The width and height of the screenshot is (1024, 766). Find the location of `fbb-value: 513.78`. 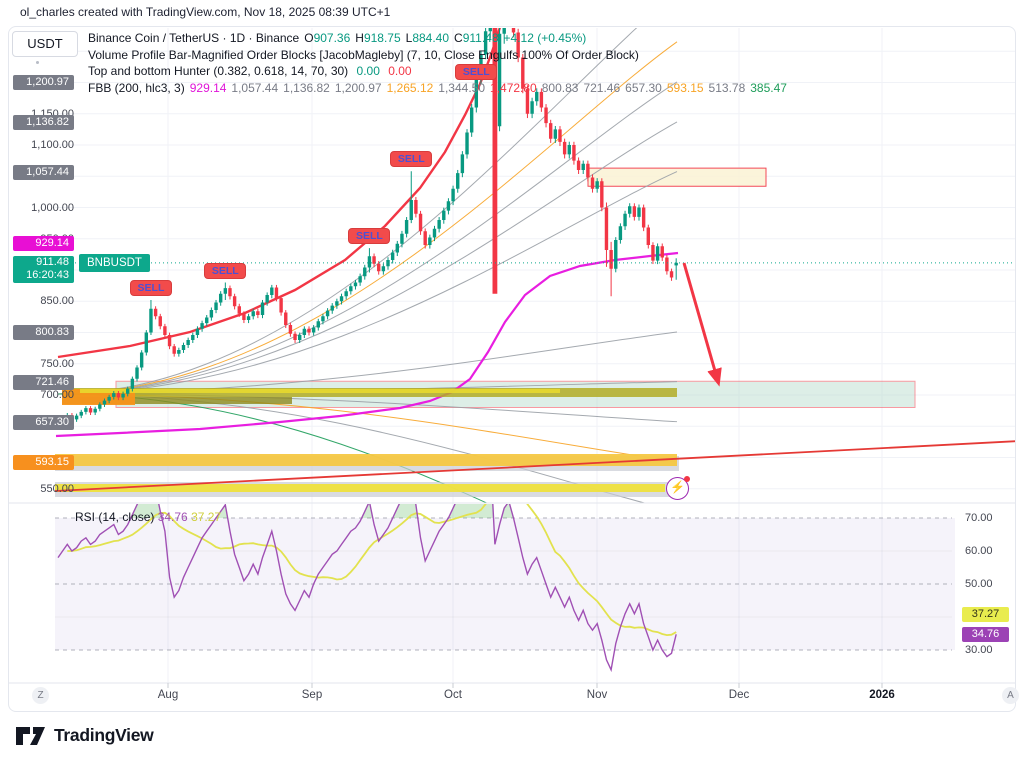

fbb-value: 513.78 is located at coordinates (727, 88).